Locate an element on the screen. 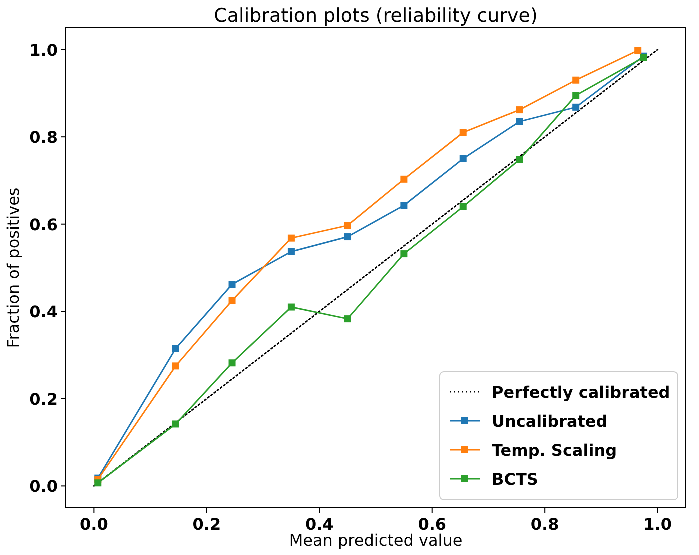  x-axis-title: Mean predicted value is located at coordinates (376, 540).